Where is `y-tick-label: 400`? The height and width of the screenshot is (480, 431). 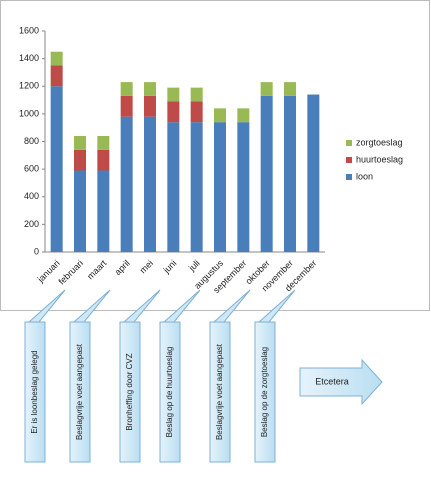
y-tick-label: 400 is located at coordinates (31, 196).